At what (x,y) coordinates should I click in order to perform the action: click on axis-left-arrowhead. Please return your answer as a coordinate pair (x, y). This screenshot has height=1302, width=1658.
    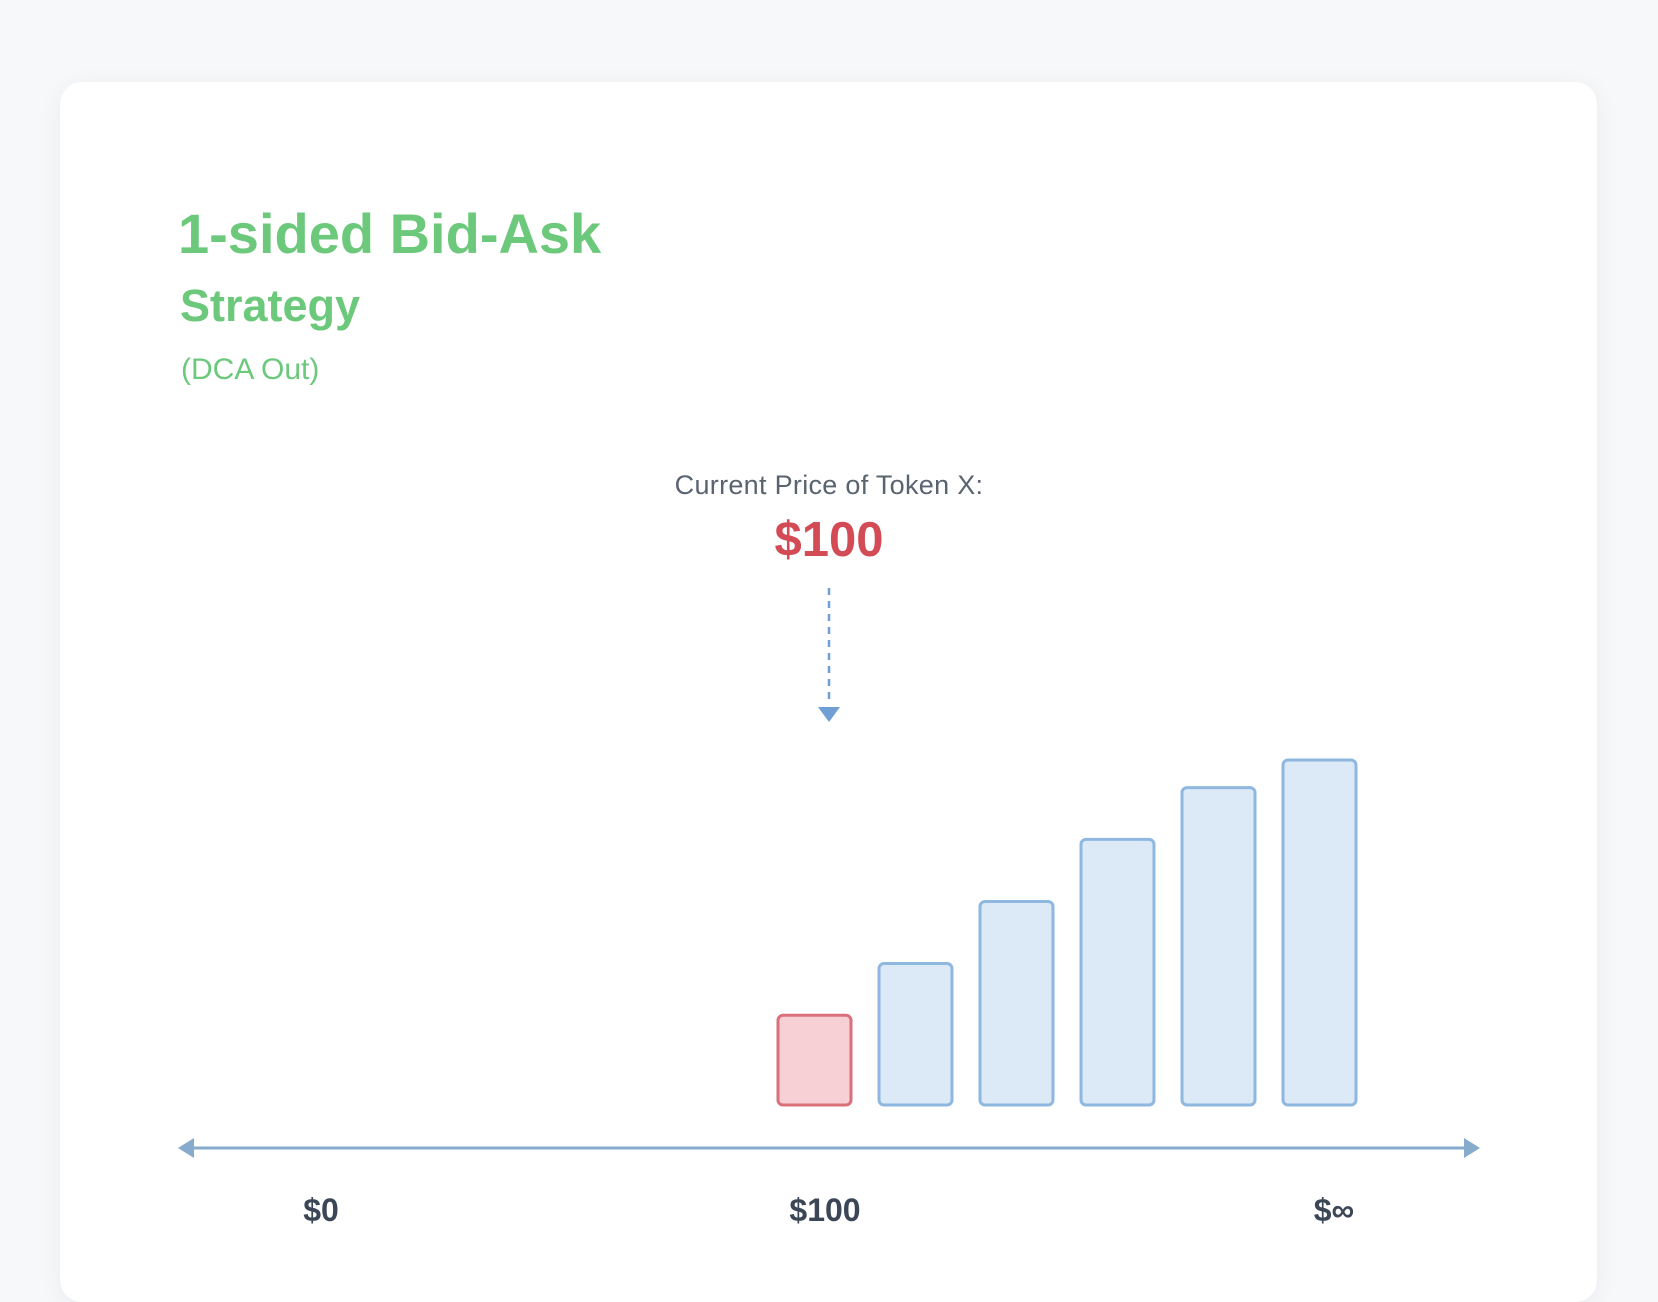
    Looking at the image, I should click on (186, 1148).